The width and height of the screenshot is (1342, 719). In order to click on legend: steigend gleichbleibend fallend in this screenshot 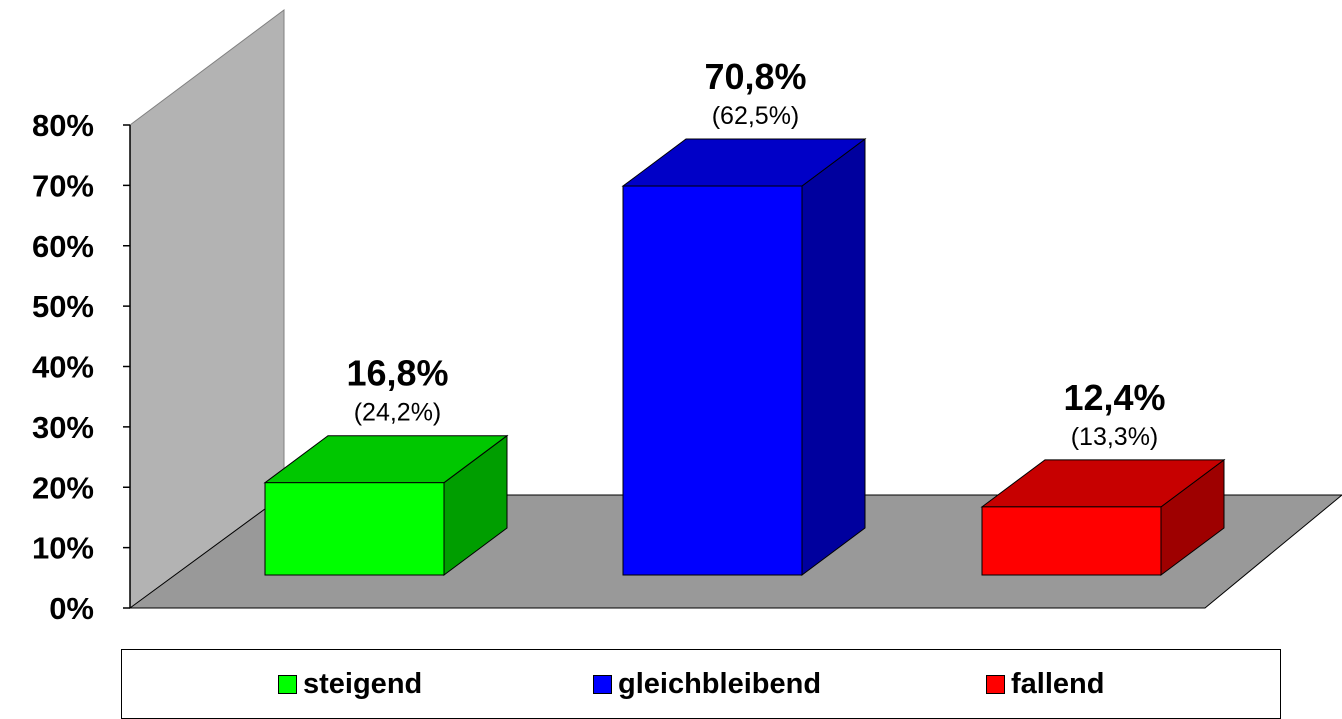, I will do `click(701, 684)`.